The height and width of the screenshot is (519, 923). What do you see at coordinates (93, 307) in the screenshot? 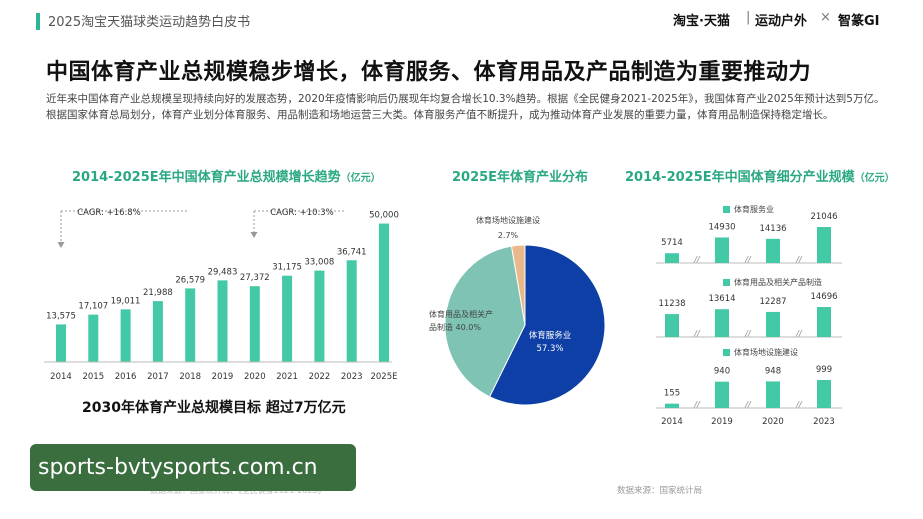
I see `total-bar-label: 17,107` at bounding box center [93, 307].